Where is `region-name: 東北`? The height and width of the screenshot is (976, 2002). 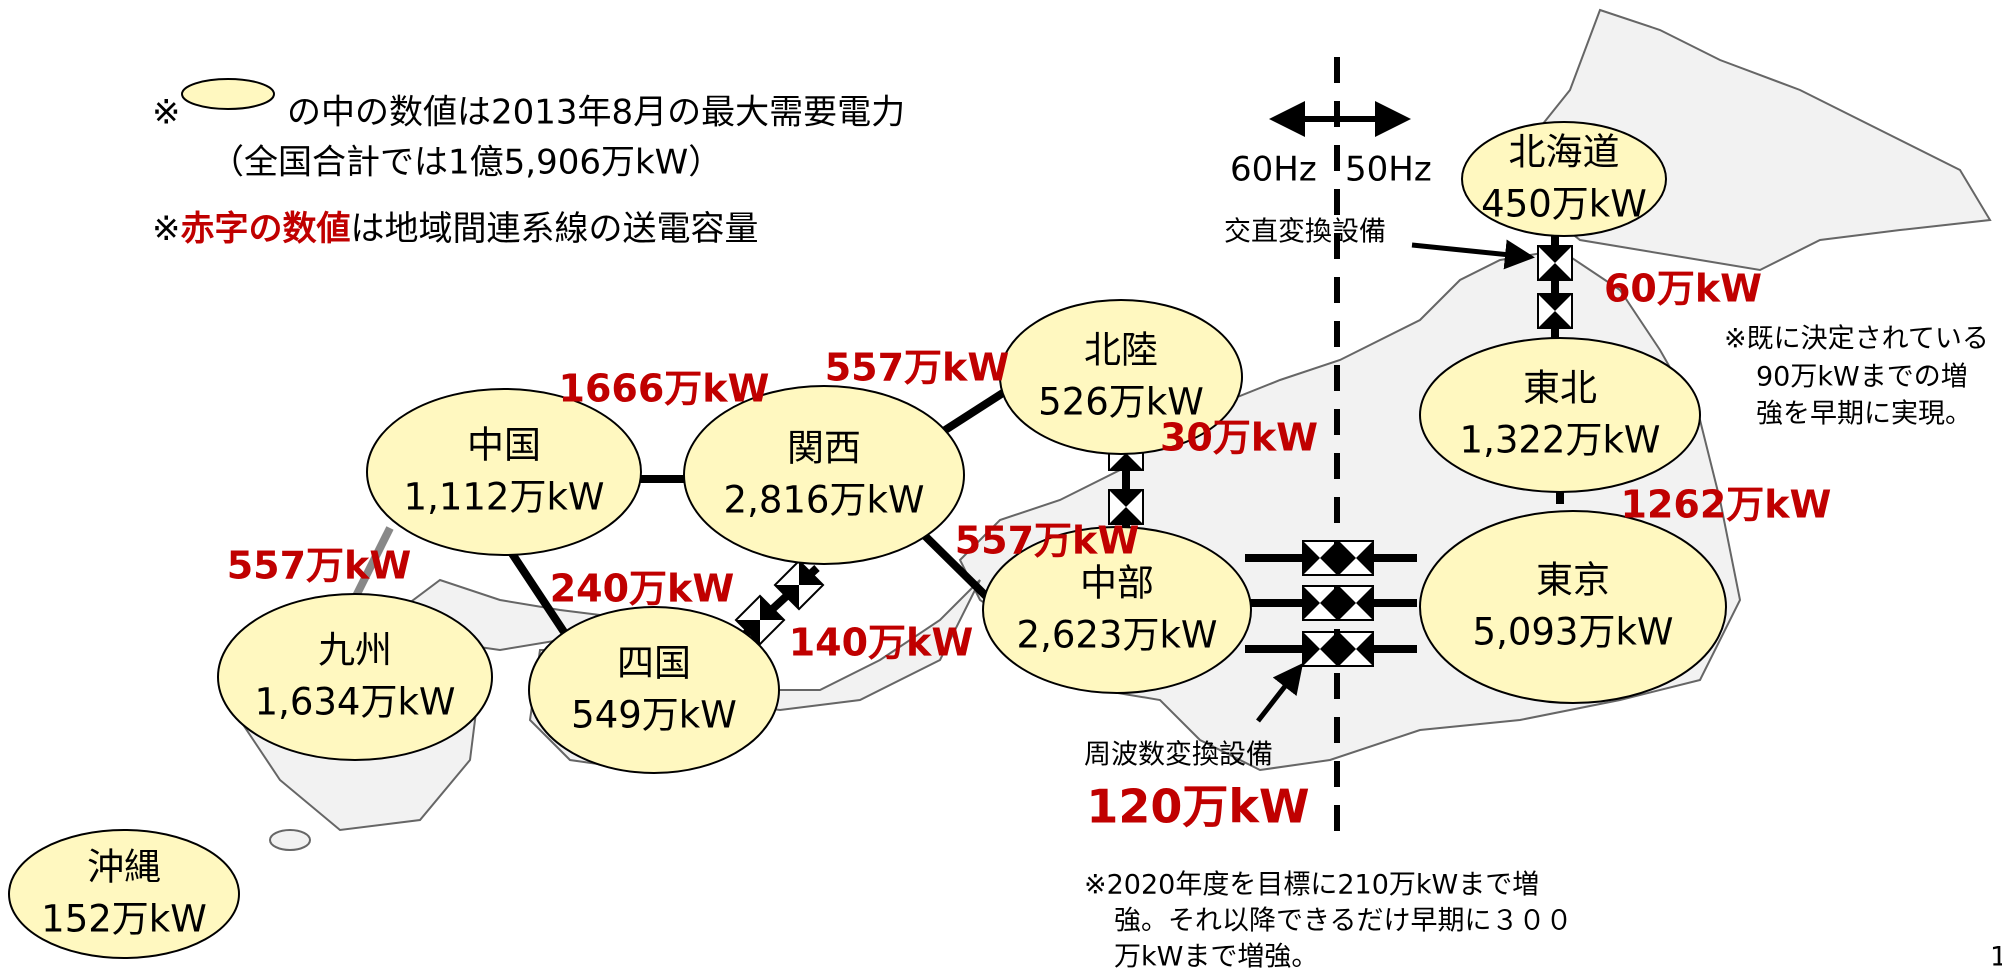
region-name: 東北 is located at coordinates (1560, 388).